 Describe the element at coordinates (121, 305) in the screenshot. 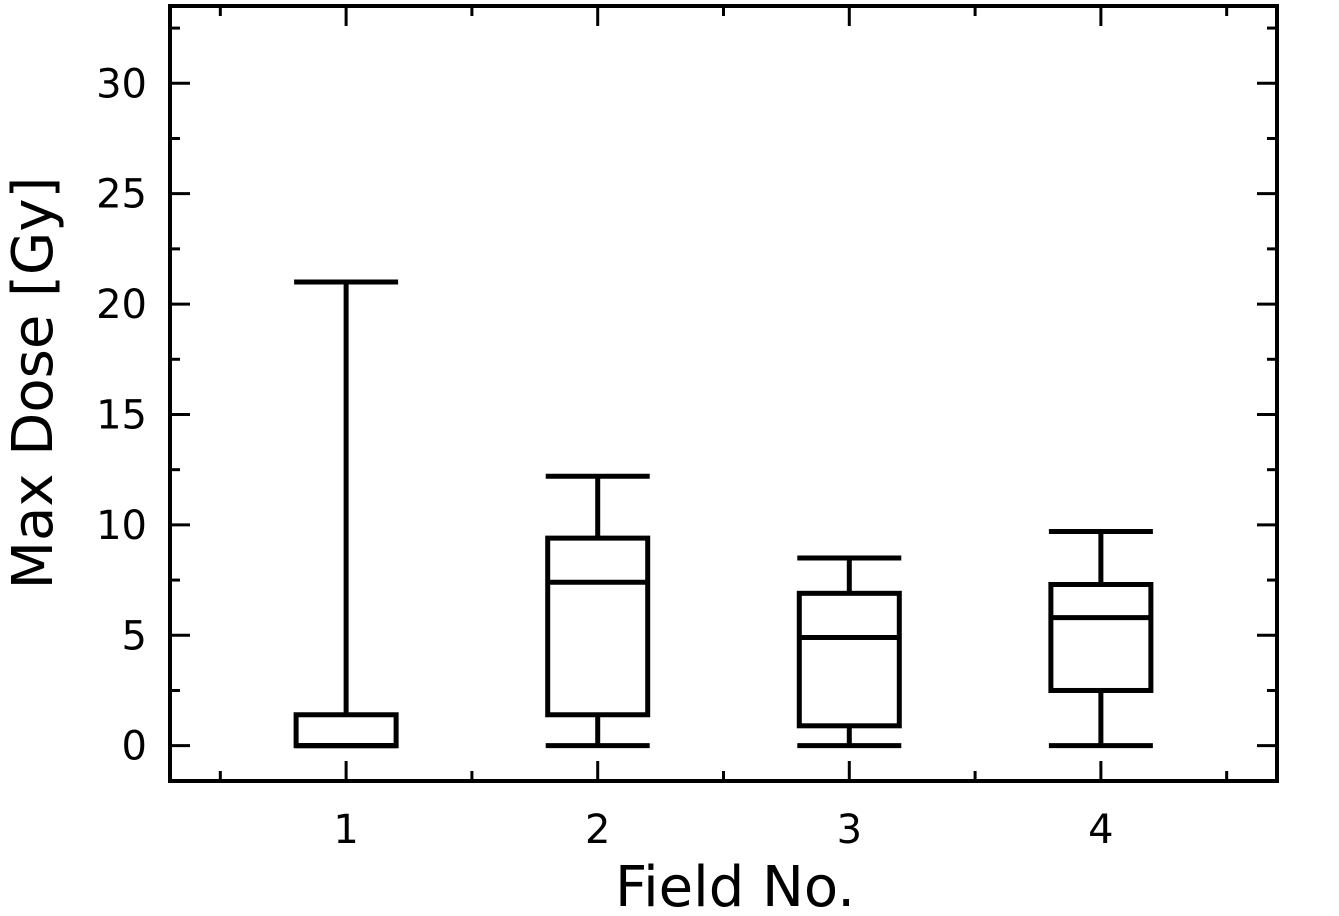

I see `y-tick-label: 20` at that location.